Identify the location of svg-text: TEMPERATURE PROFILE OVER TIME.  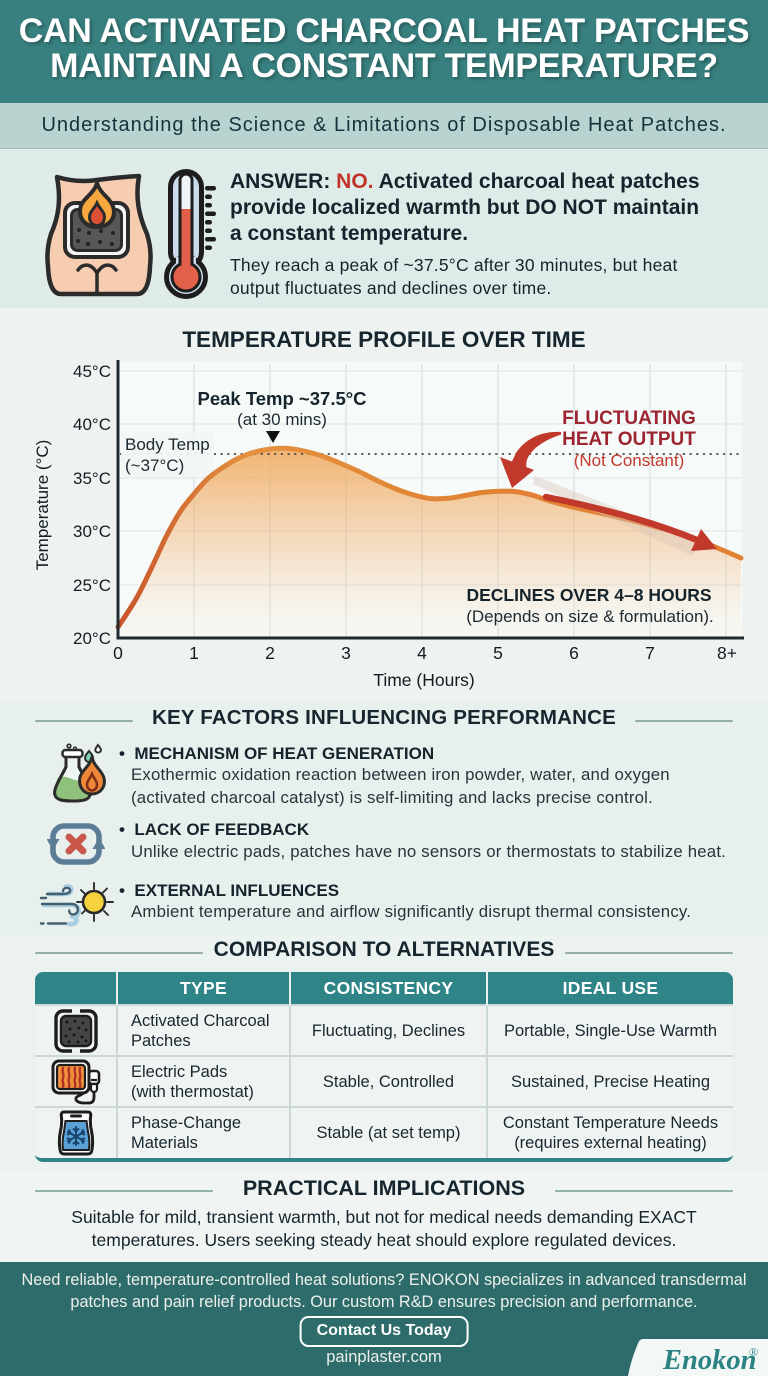
(383, 339).